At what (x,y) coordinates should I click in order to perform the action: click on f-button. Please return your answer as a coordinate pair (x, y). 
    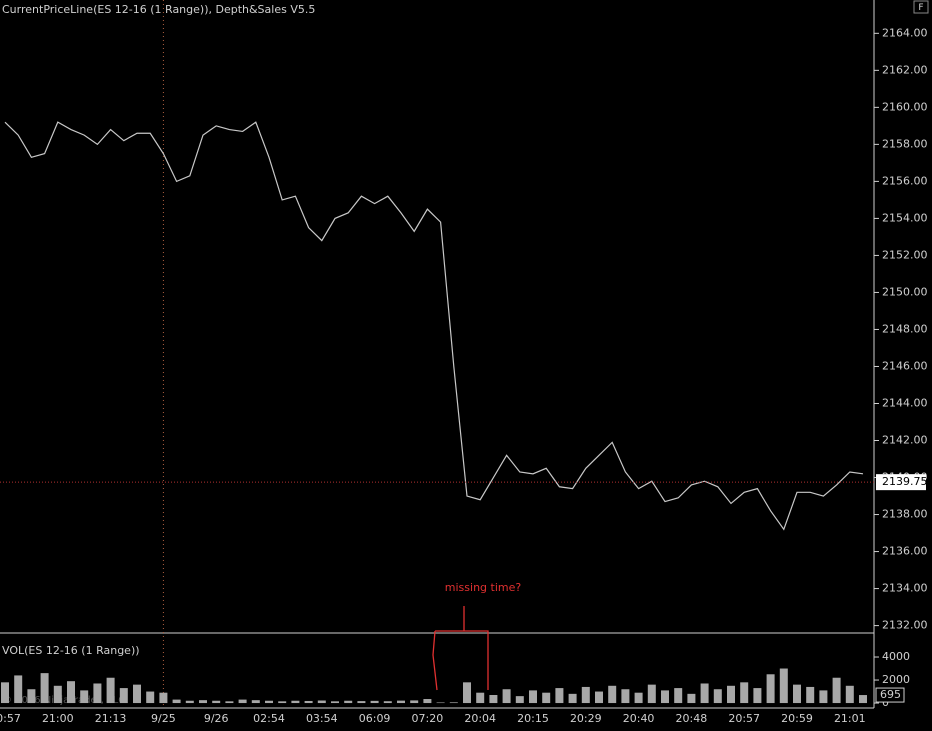
    Looking at the image, I should click on (921, 7).